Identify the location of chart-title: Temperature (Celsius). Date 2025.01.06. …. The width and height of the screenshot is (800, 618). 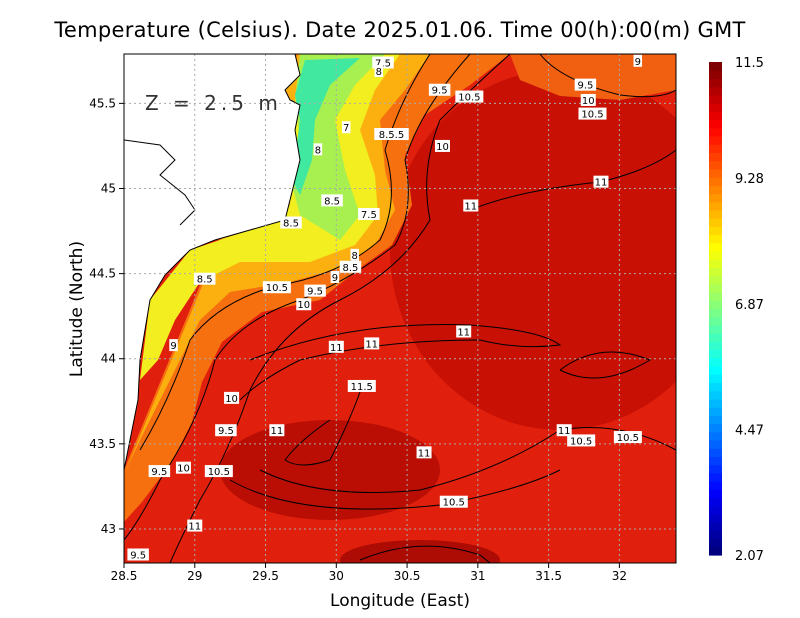
(400, 30).